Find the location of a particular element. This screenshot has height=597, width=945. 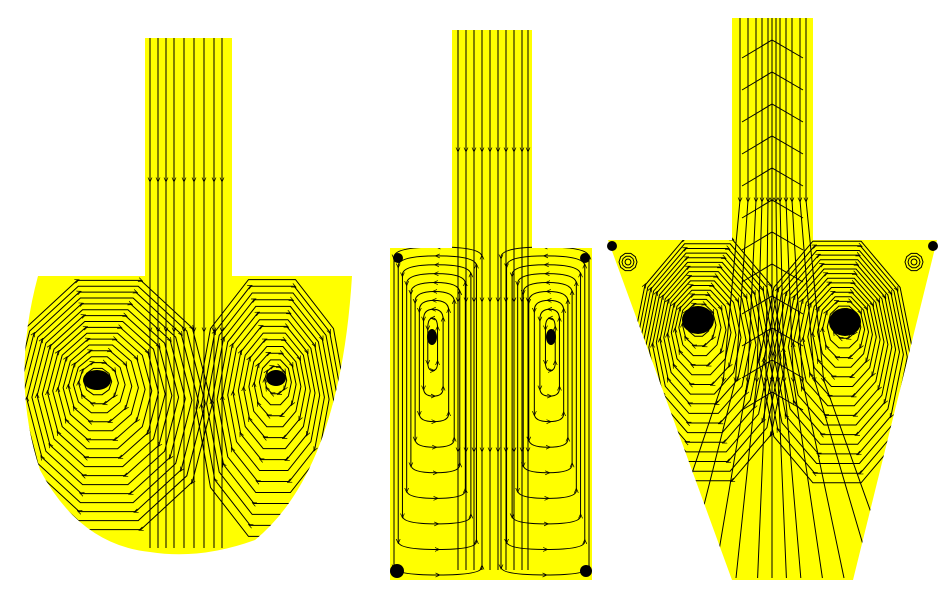

cavity-loops is located at coordinates (491, 411).